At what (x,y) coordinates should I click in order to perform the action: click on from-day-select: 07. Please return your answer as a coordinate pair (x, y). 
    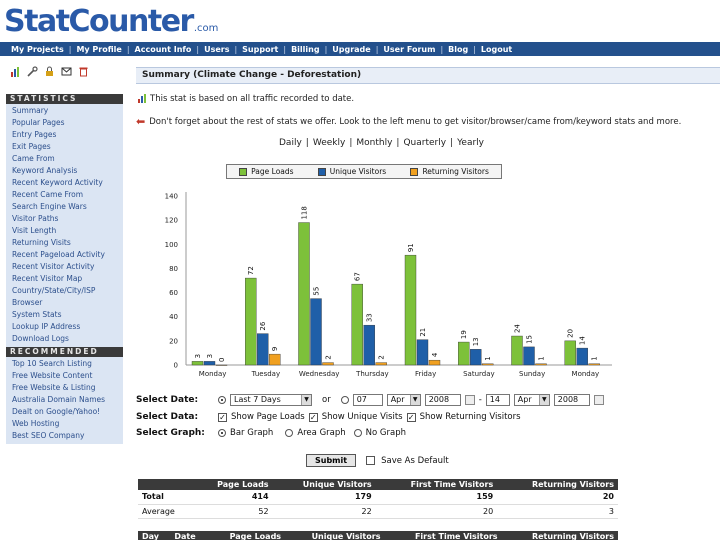
    Looking at the image, I should click on (367, 400).